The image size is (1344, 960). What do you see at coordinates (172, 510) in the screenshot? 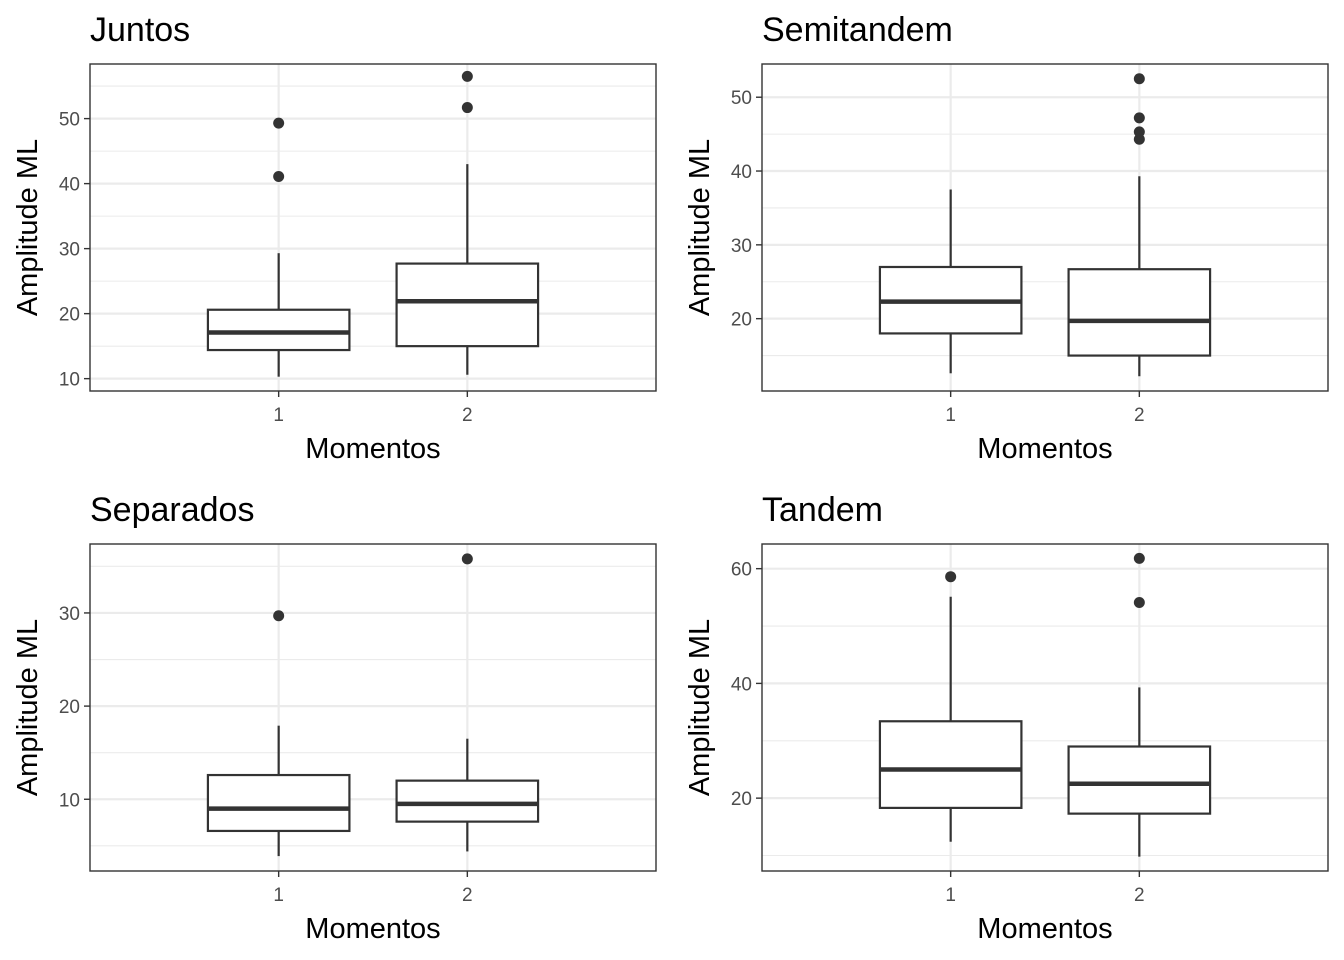
I see `panel-title: Separados` at bounding box center [172, 510].